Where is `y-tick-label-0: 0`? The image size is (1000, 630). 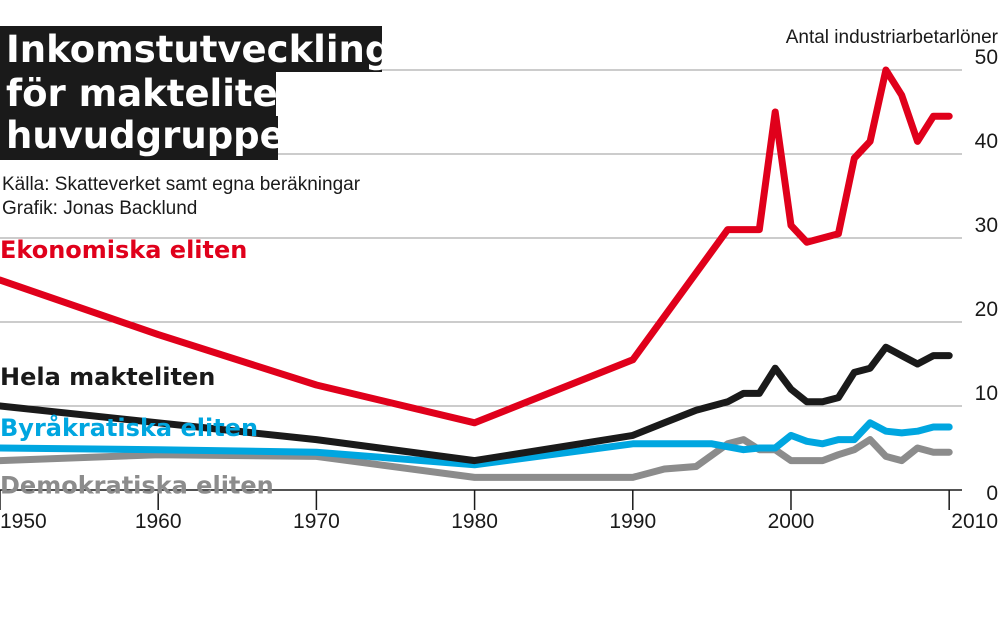 y-tick-label-0: 0 is located at coordinates (992, 493).